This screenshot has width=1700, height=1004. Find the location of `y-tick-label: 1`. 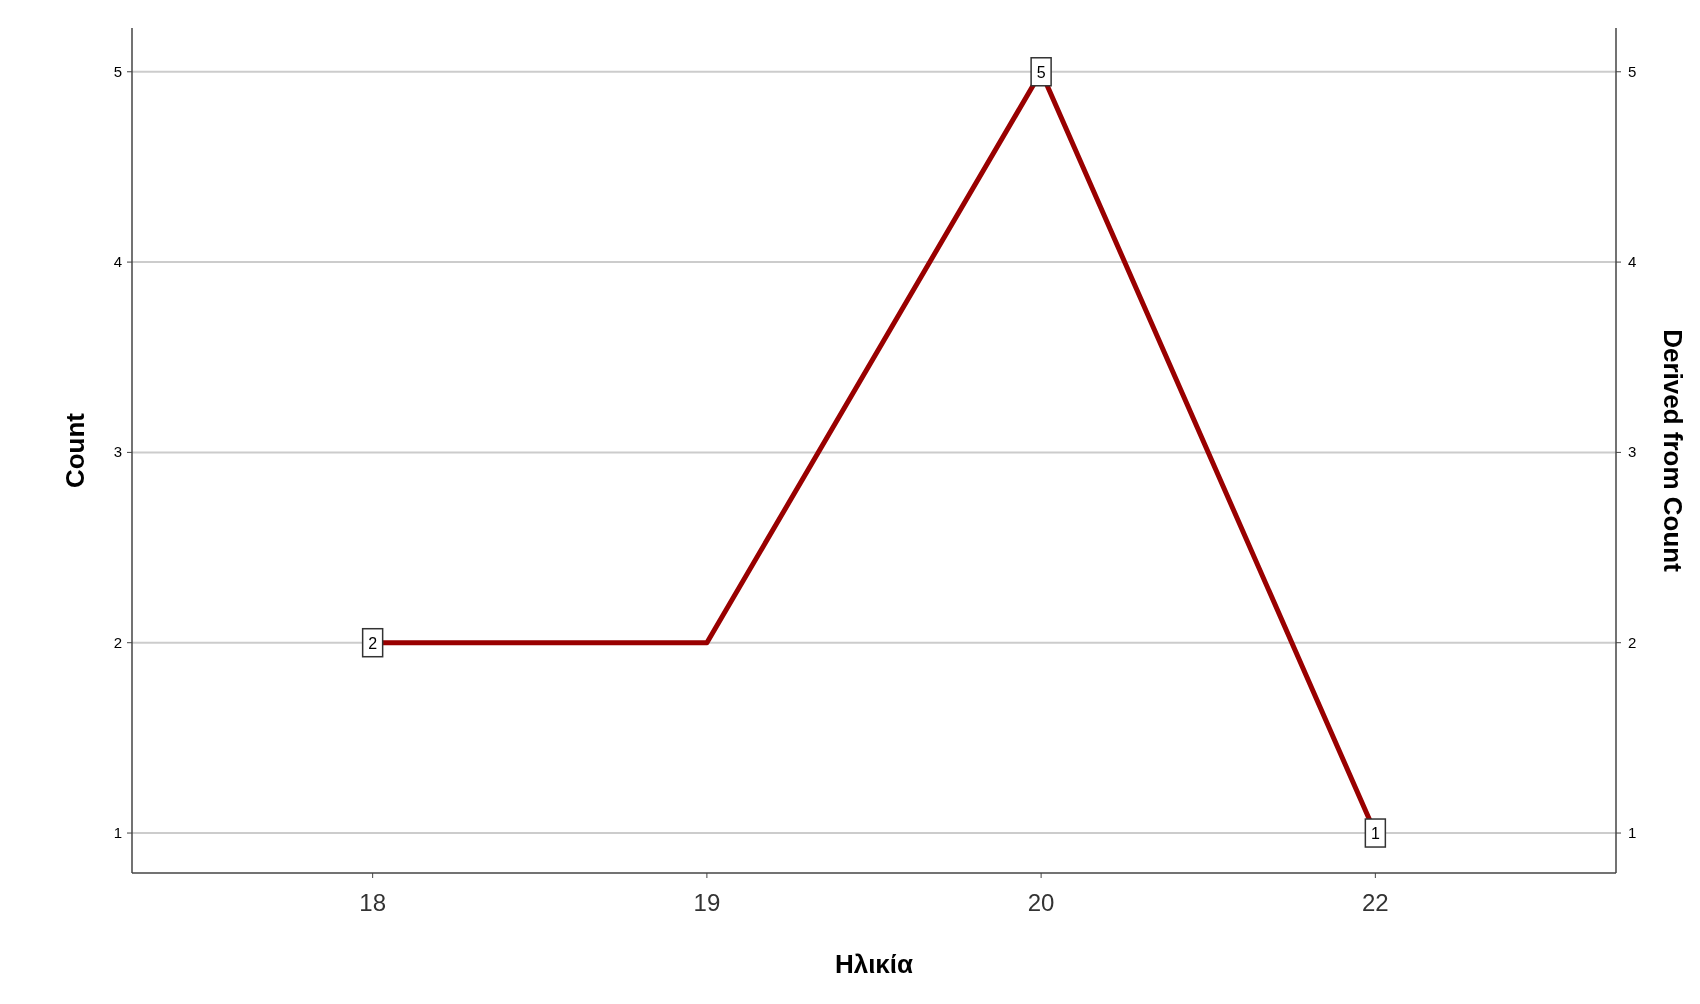

y-tick-label: 1 is located at coordinates (117, 833).